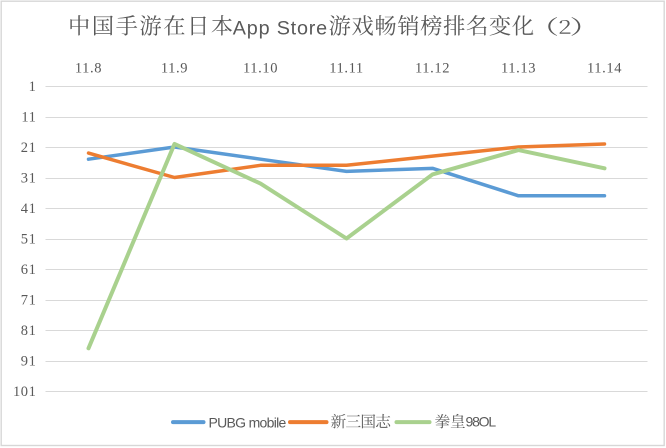  What do you see at coordinates (29, 239) in the screenshot?
I see `svg-text: 51` at bounding box center [29, 239].